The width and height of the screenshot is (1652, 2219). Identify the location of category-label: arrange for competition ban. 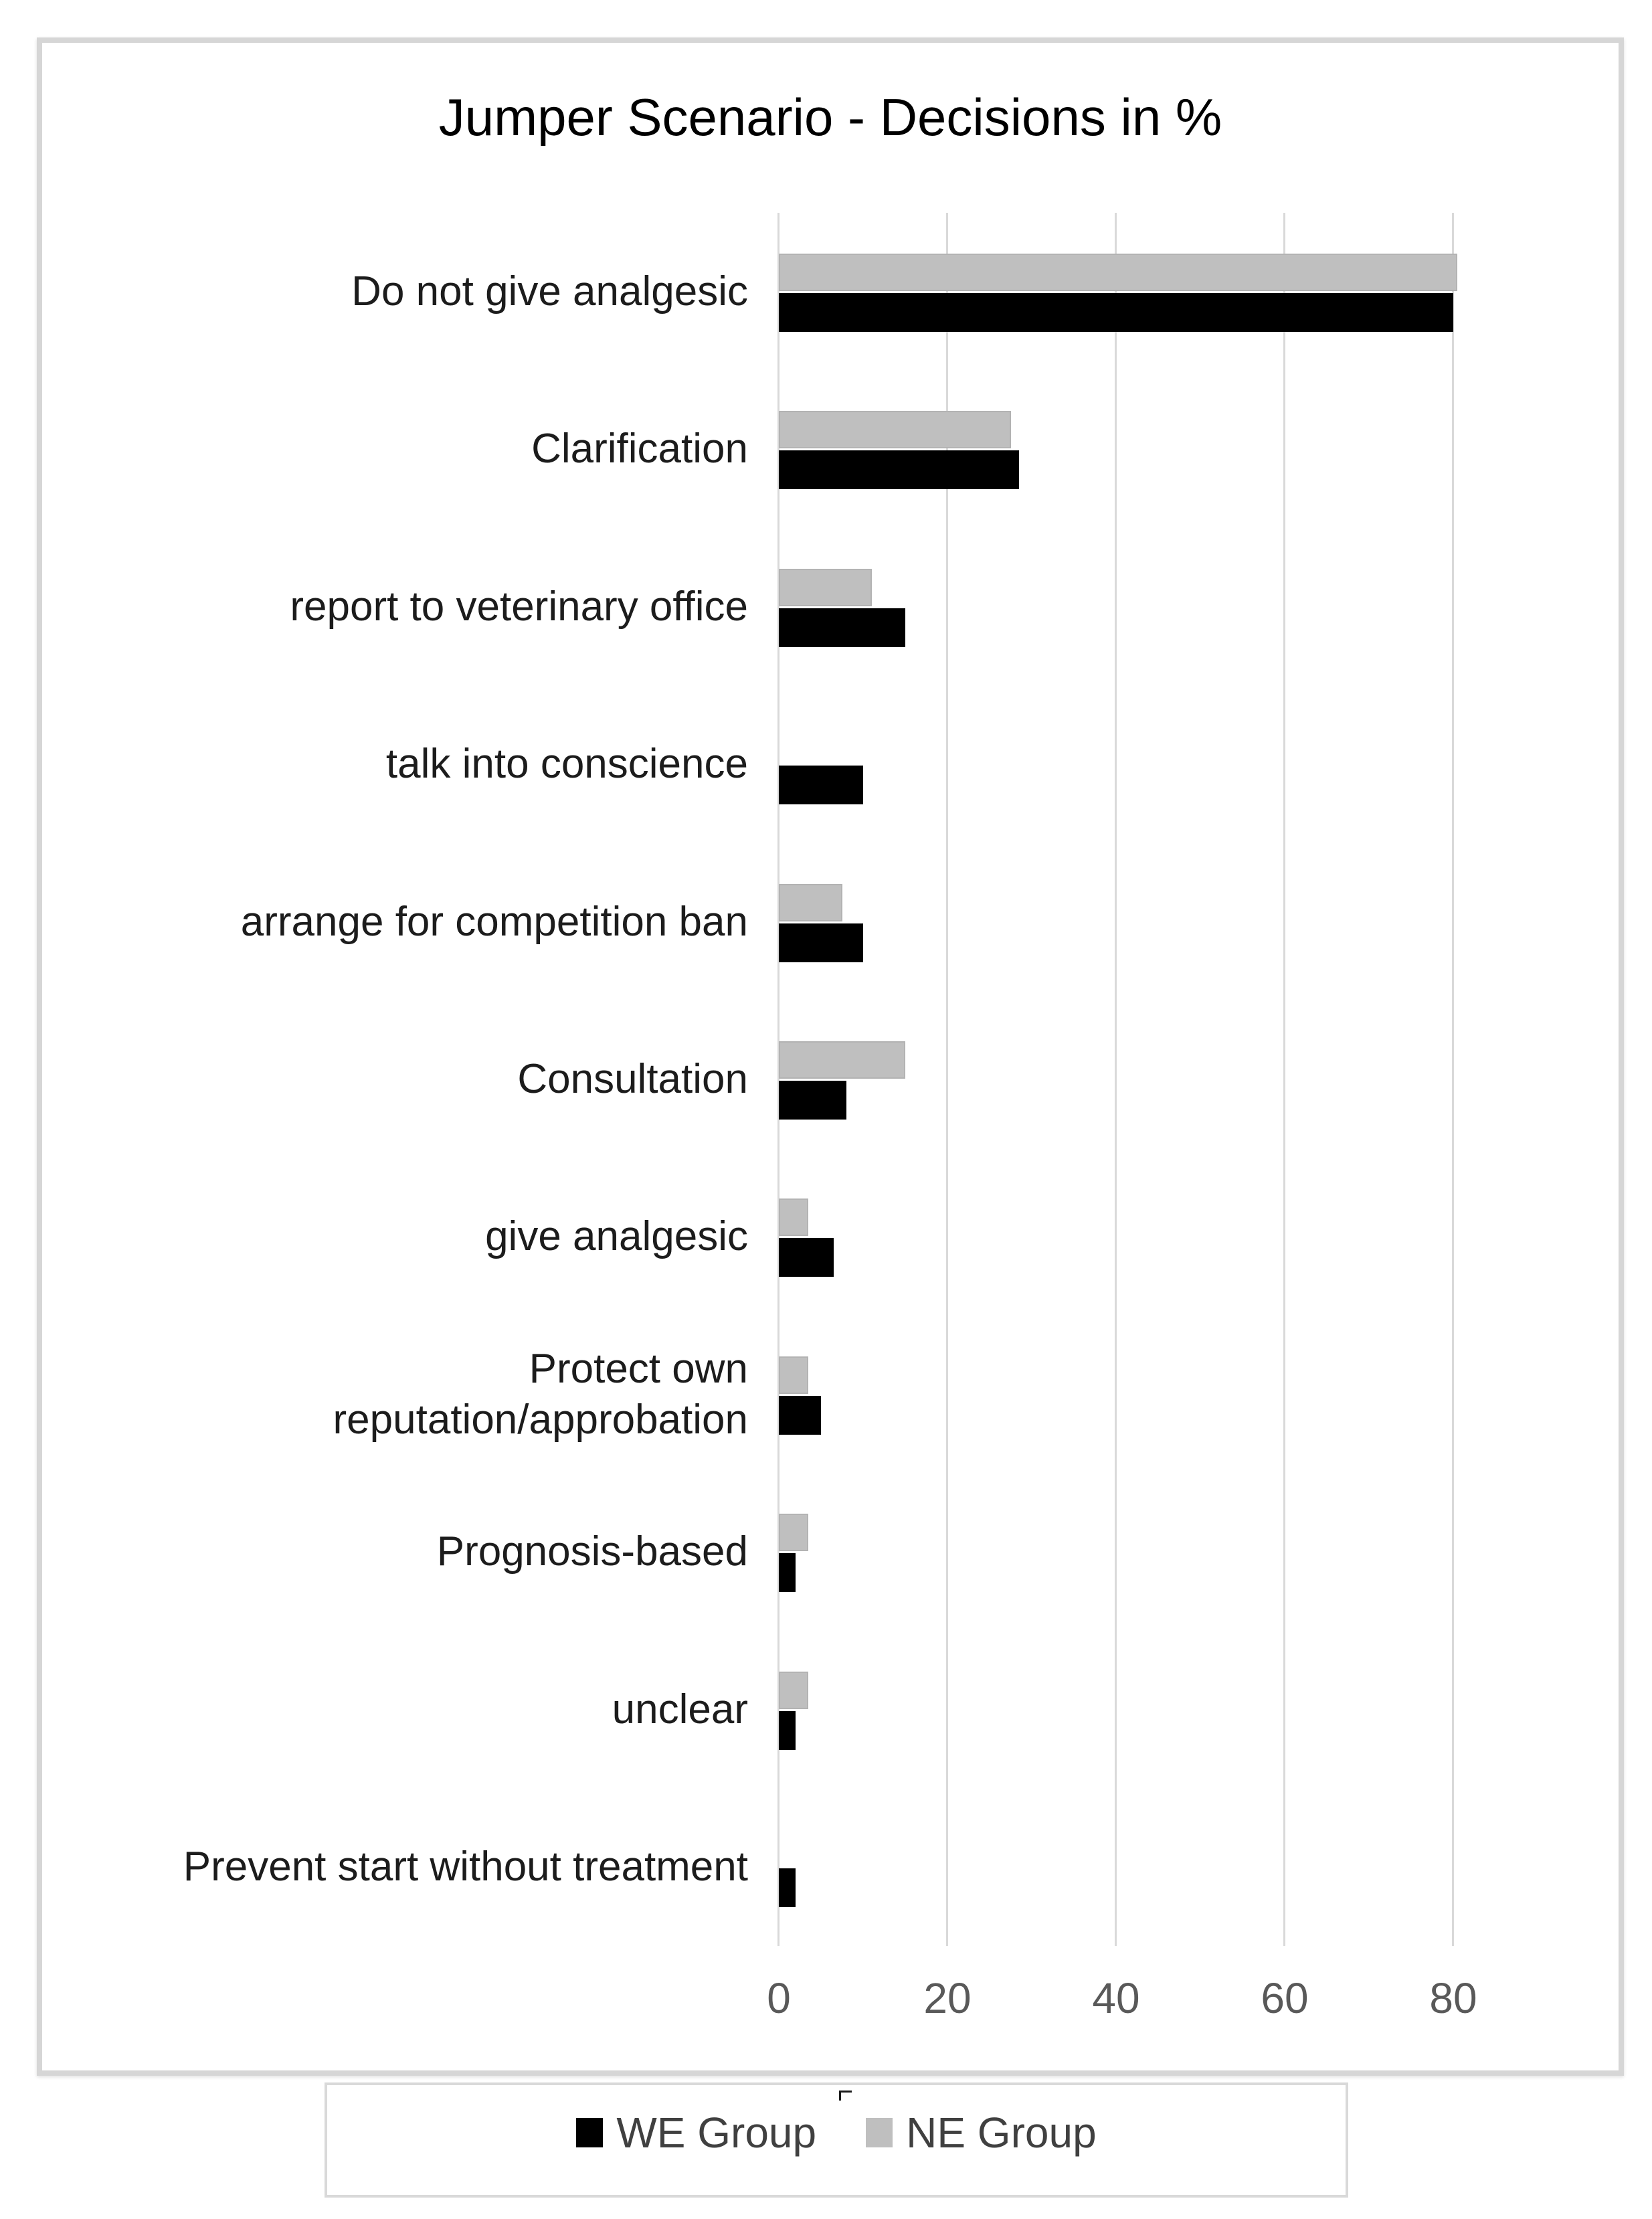
(494, 922).